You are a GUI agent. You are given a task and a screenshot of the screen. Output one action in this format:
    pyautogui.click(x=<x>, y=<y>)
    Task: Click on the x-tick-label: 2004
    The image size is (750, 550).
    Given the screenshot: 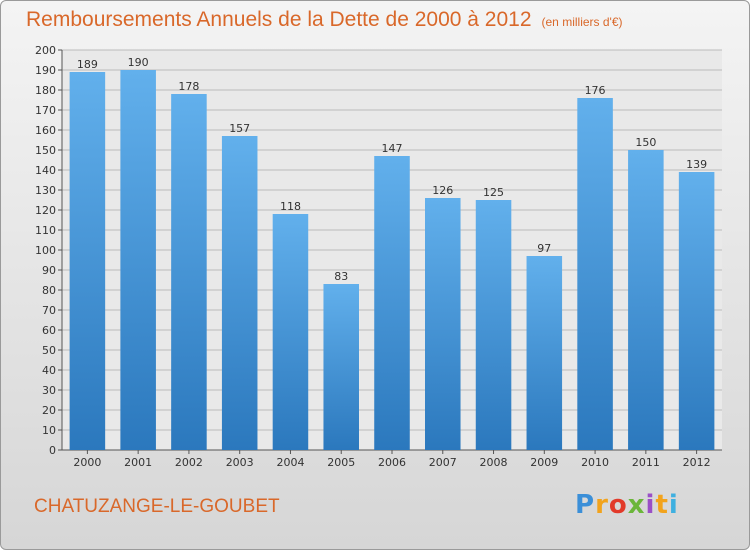 What is the action you would take?
    pyautogui.click(x=290, y=462)
    